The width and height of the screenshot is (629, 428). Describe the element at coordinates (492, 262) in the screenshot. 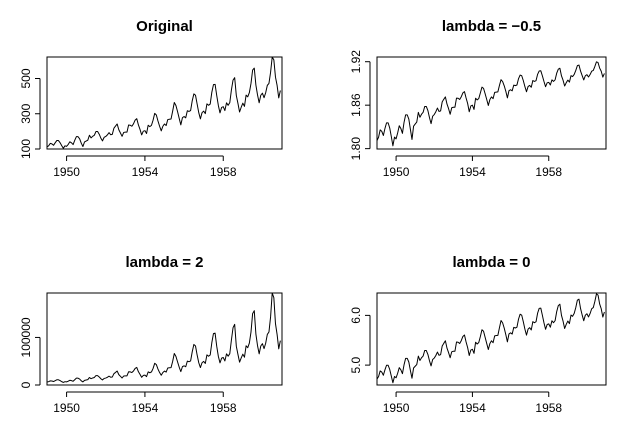

I see `chart-title: lambda = 0` at that location.